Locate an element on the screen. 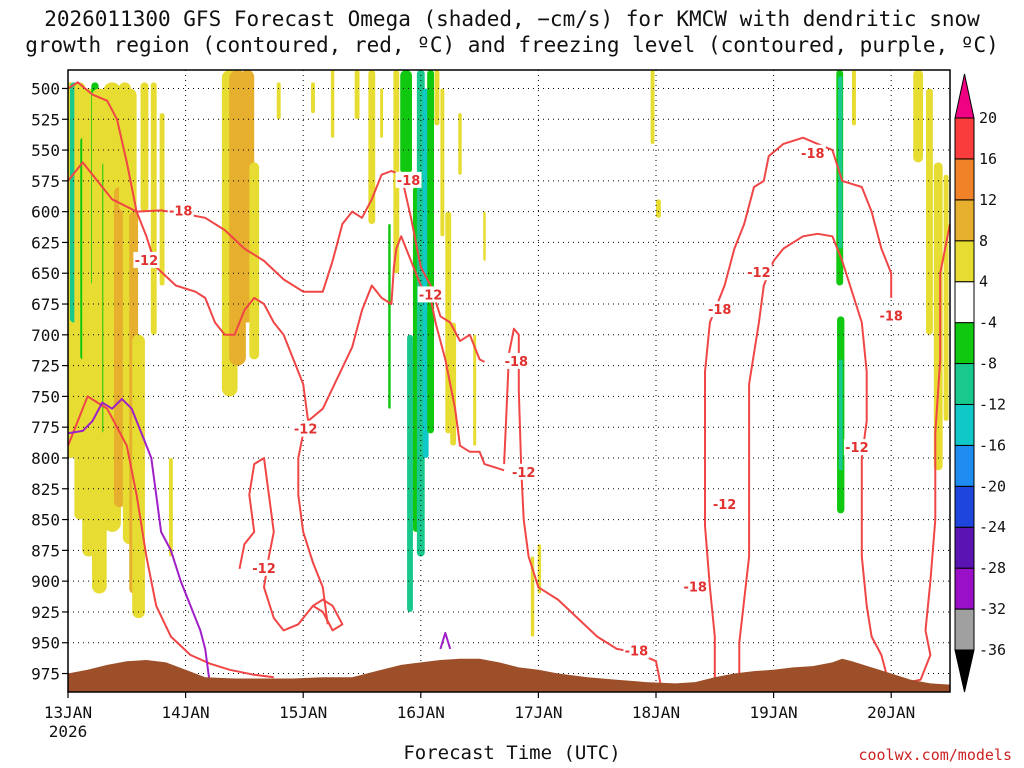 The width and height of the screenshot is (1024, 768). y-tick-label: 525 is located at coordinates (45, 119).